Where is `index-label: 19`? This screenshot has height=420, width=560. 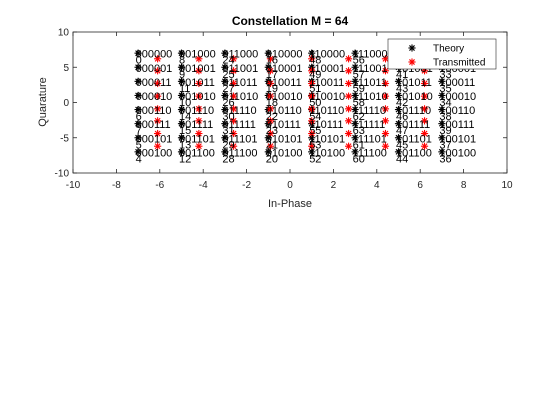
index-label: 19 is located at coordinates (272, 89).